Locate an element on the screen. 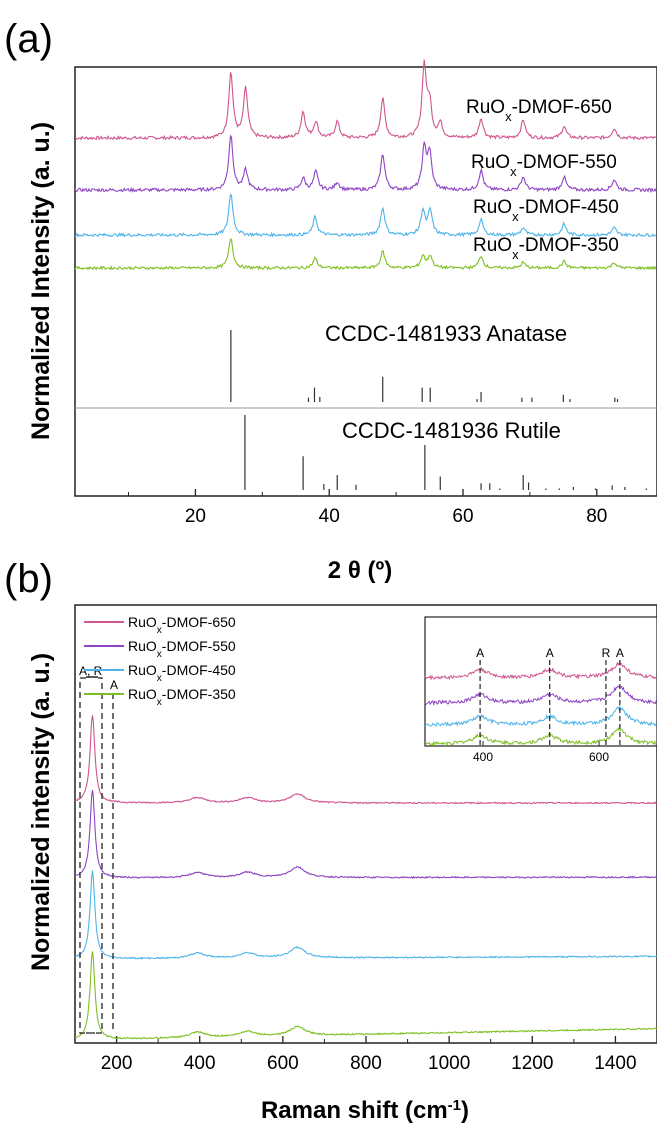 The image size is (657, 1133). panel-b-x-axis-label: Raman shift (cm-1) is located at coordinates (365, 1111).